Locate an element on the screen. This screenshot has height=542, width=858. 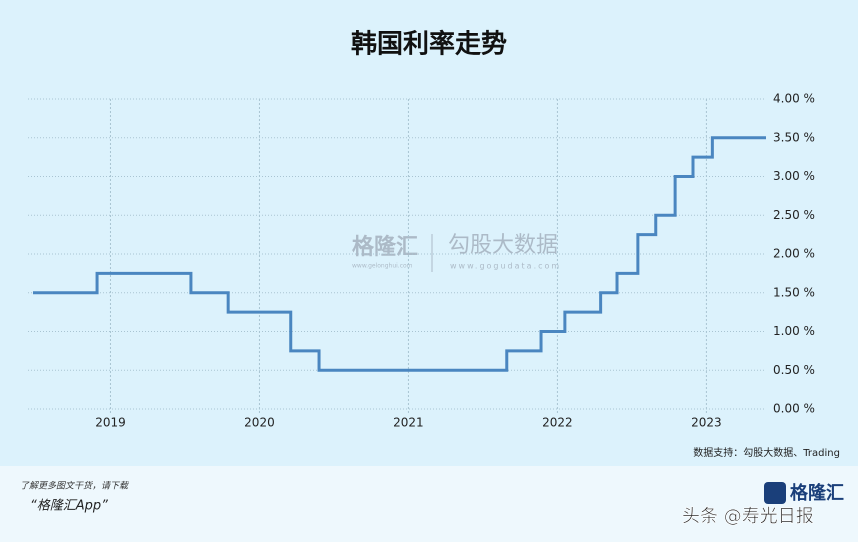
source: 数据支持：勾股大数据、Trading is located at coordinates (766, 452).